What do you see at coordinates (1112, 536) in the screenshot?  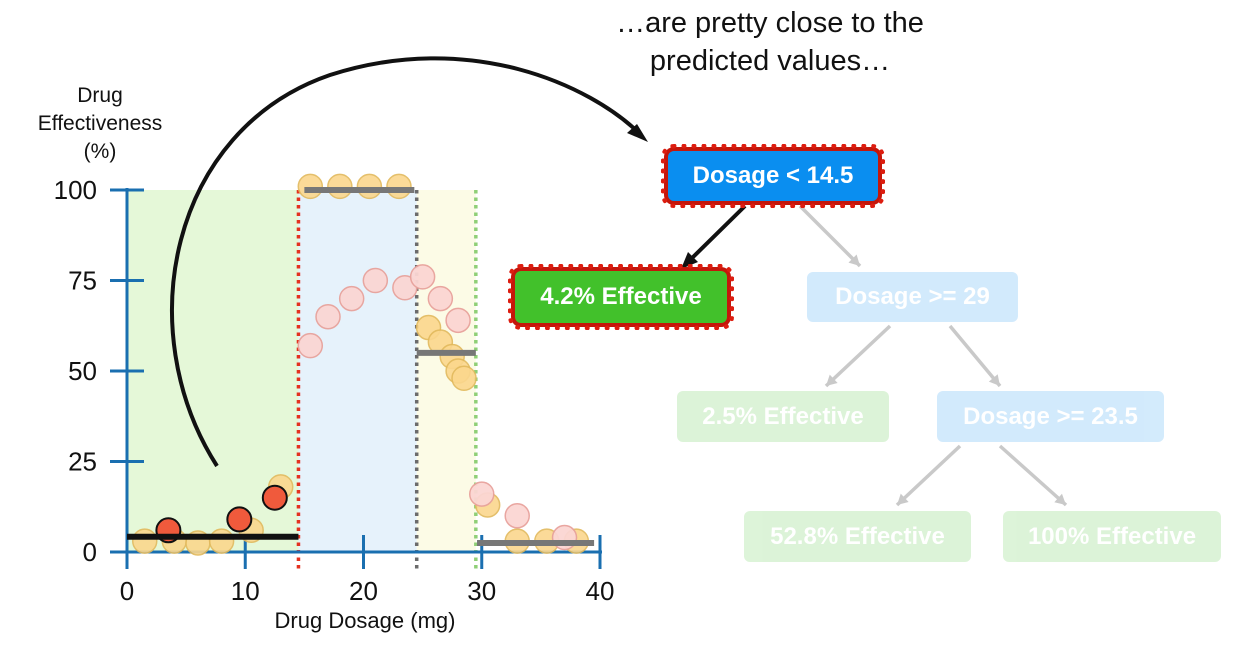 I see `tree-leaf-4: 100% Effective` at bounding box center [1112, 536].